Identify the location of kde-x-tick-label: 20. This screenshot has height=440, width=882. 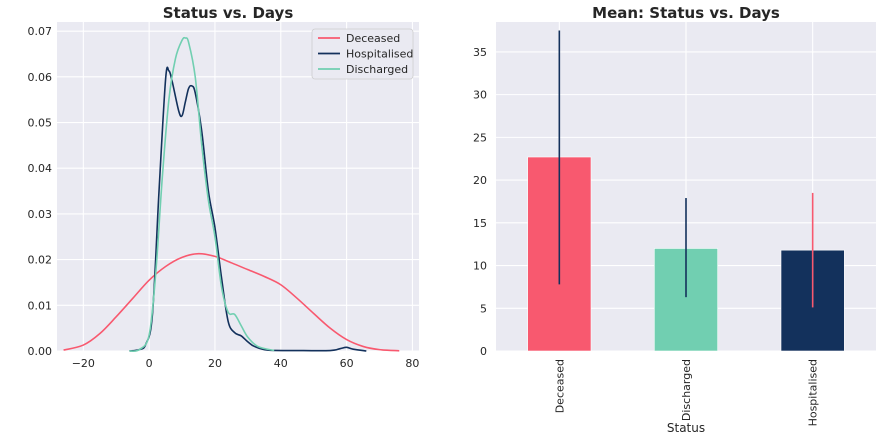
(215, 363).